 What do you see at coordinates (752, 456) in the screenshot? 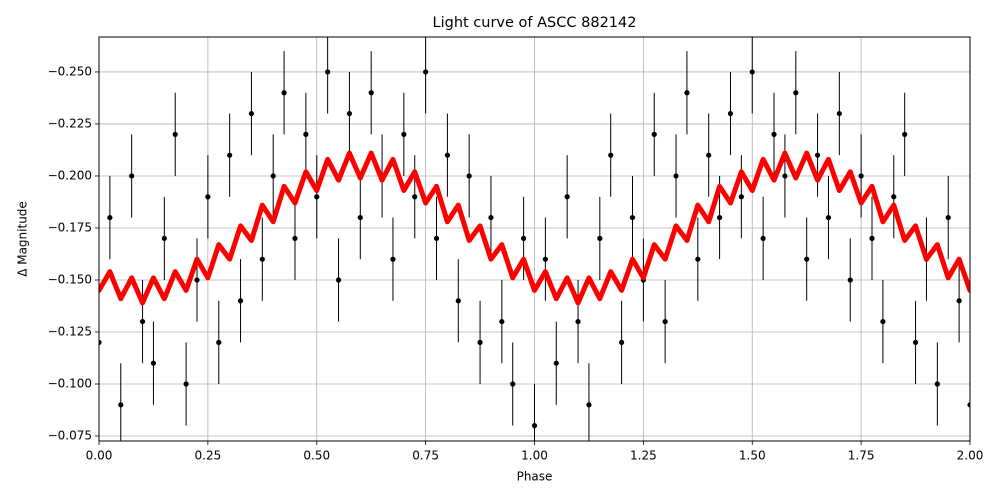
I see `x-tick-label: 1.50` at bounding box center [752, 456].